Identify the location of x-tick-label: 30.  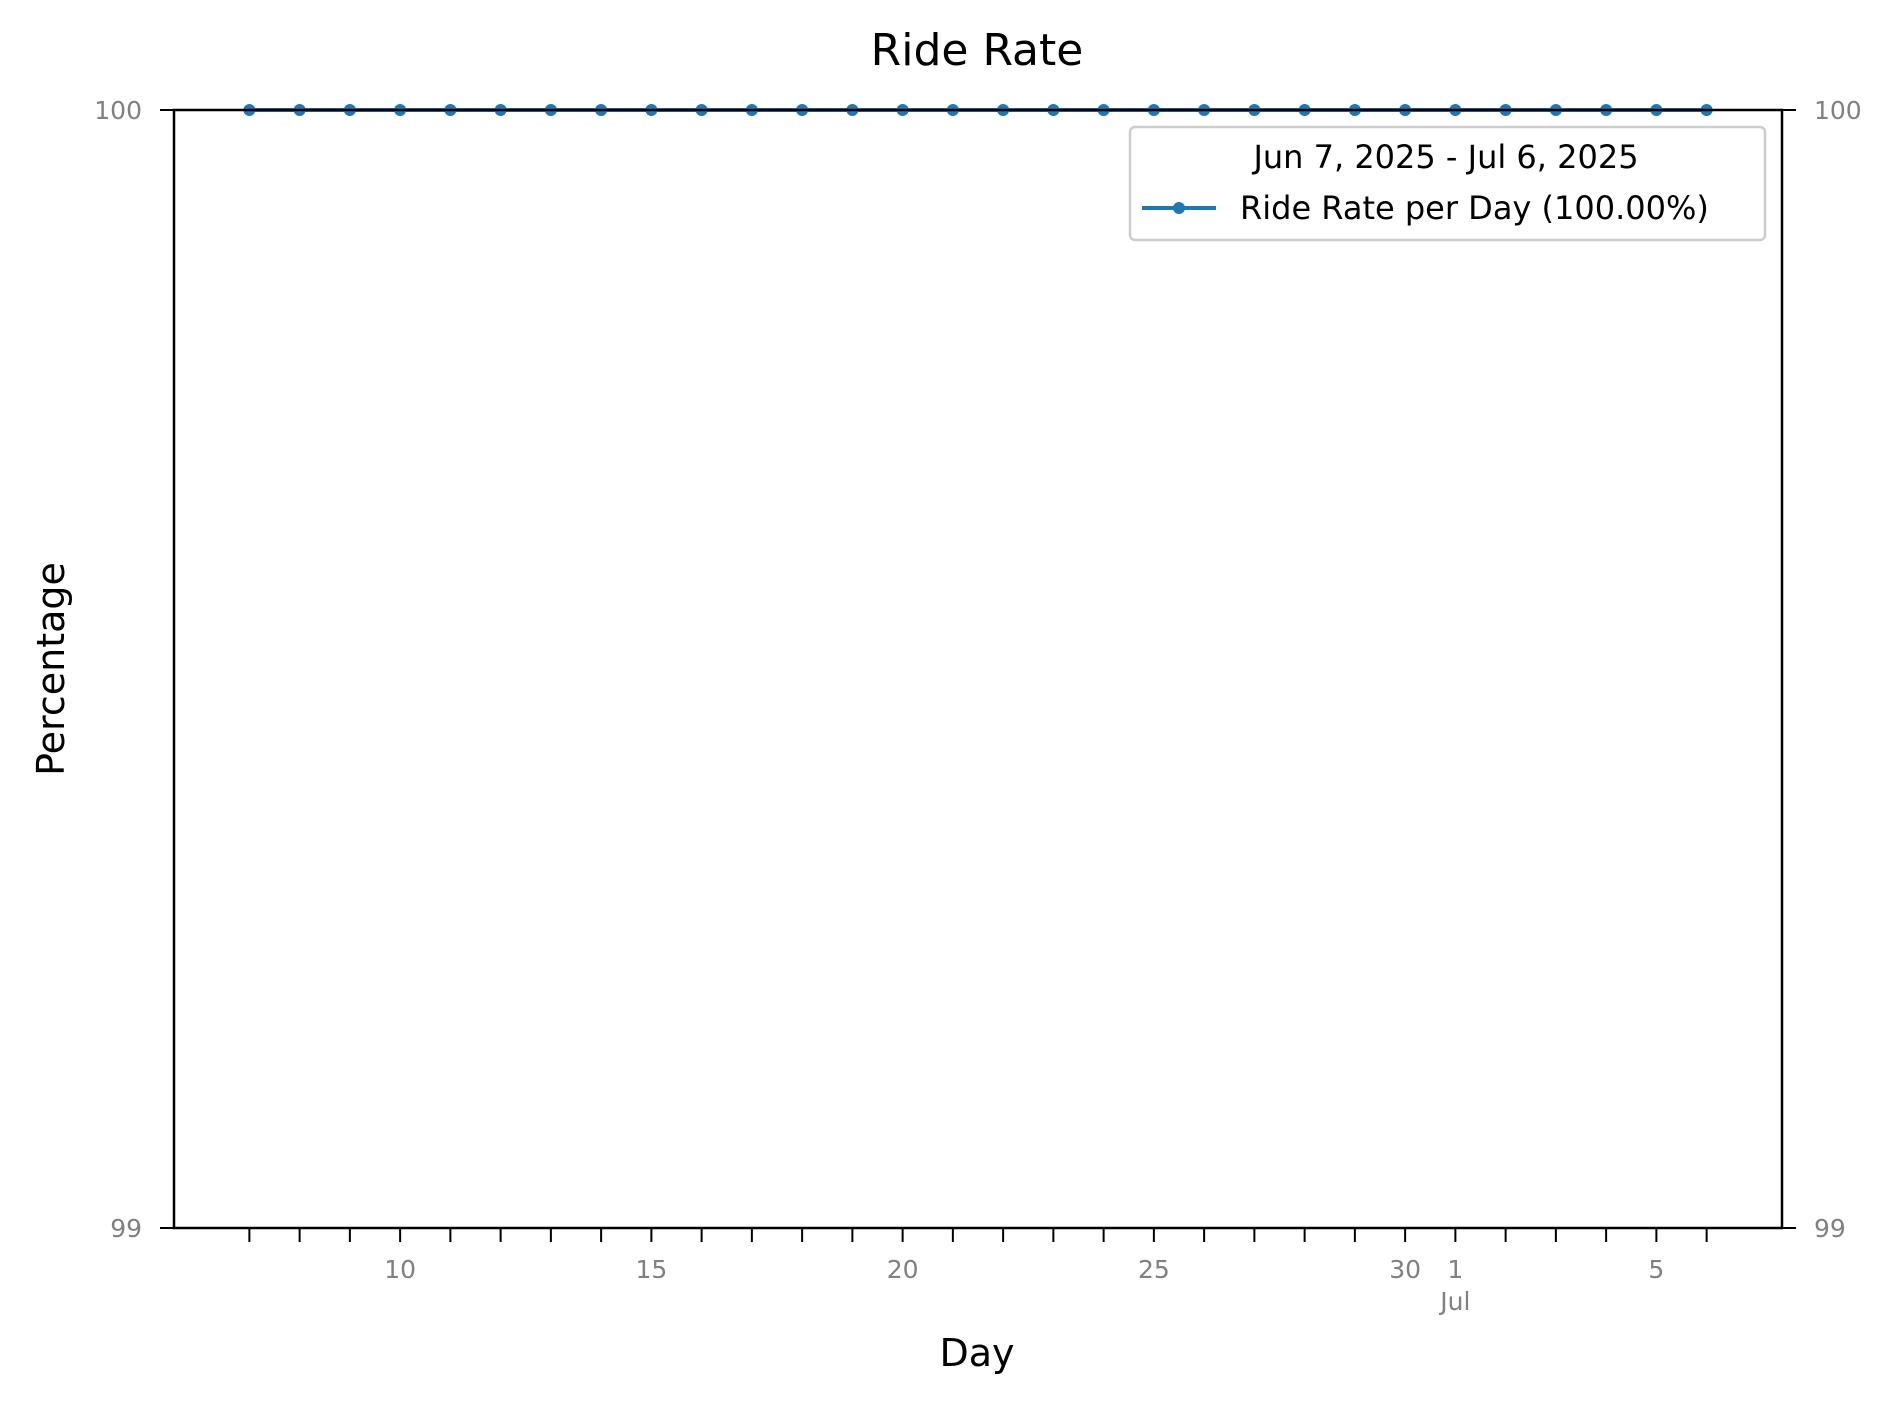
(1405, 1269).